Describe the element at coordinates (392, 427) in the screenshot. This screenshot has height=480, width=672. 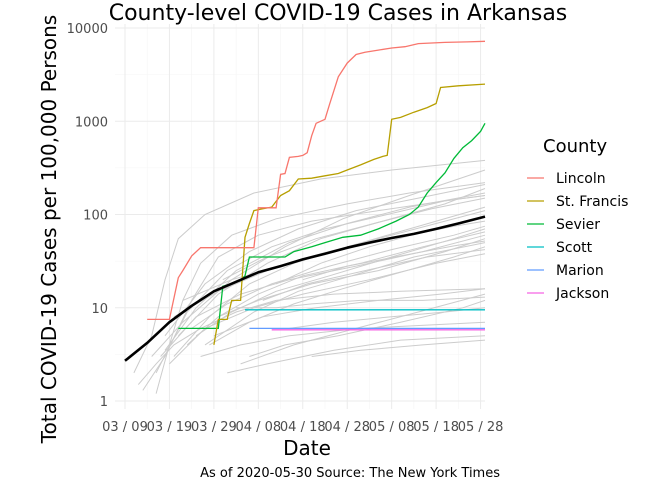
I see `x-tick-label: 05 / 08` at that location.